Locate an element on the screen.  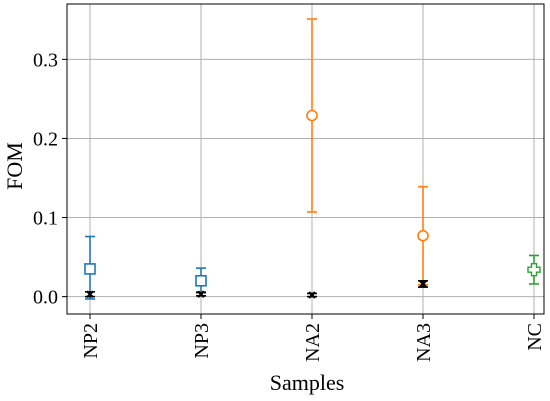
x-tick-label-na3: NA3 is located at coordinates (424, 342).